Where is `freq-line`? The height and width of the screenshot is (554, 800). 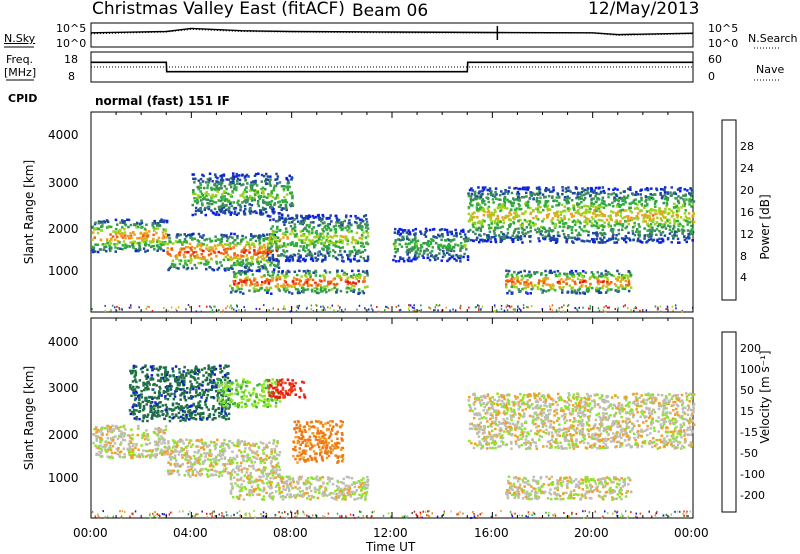
freq-line is located at coordinates (392, 67).